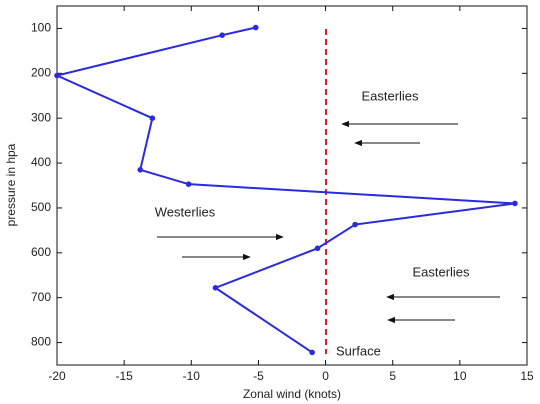 Image resolution: width=540 pixels, height=404 pixels. I want to click on annotation: Surface, so click(358, 350).